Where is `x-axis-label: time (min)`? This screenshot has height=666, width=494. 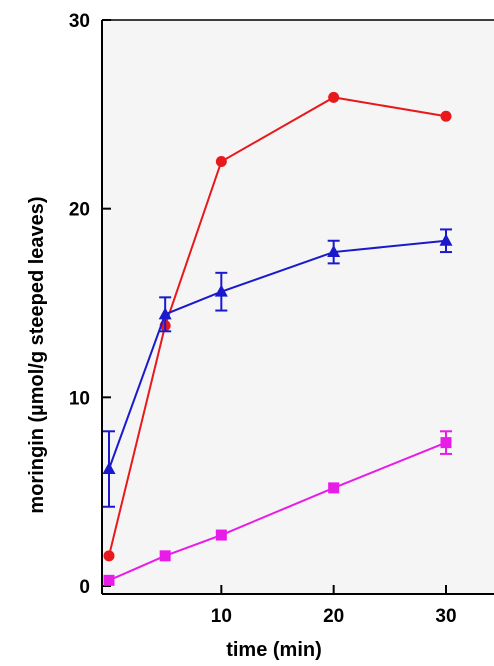
x-axis-label: time (min) is located at coordinates (274, 650).